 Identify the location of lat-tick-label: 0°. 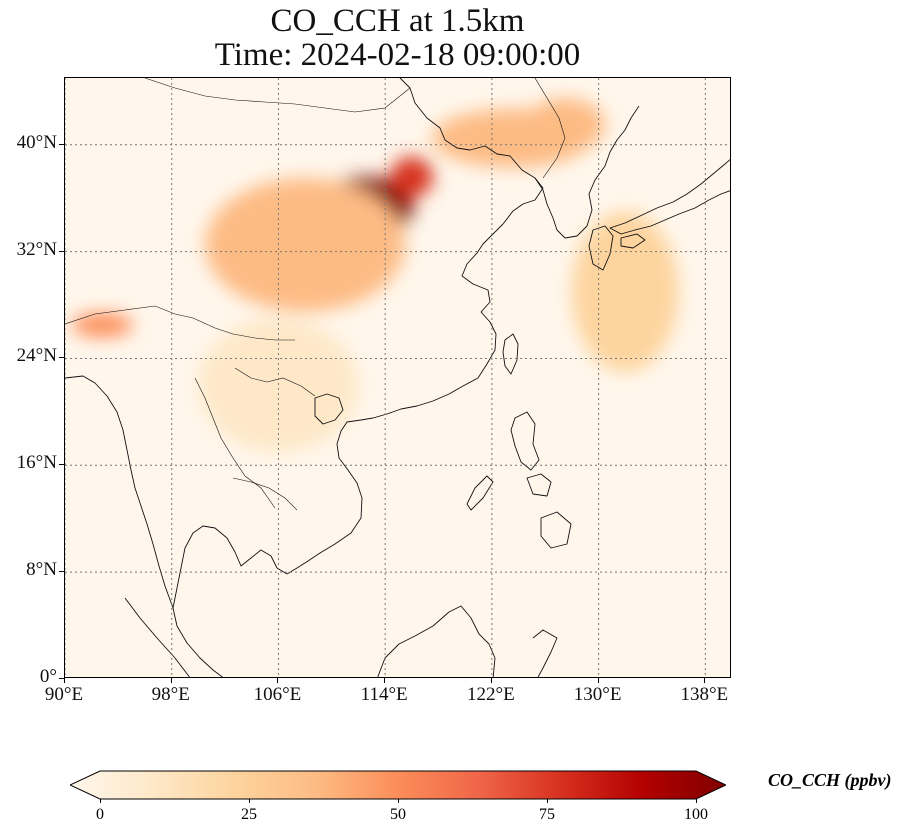
(48, 676).